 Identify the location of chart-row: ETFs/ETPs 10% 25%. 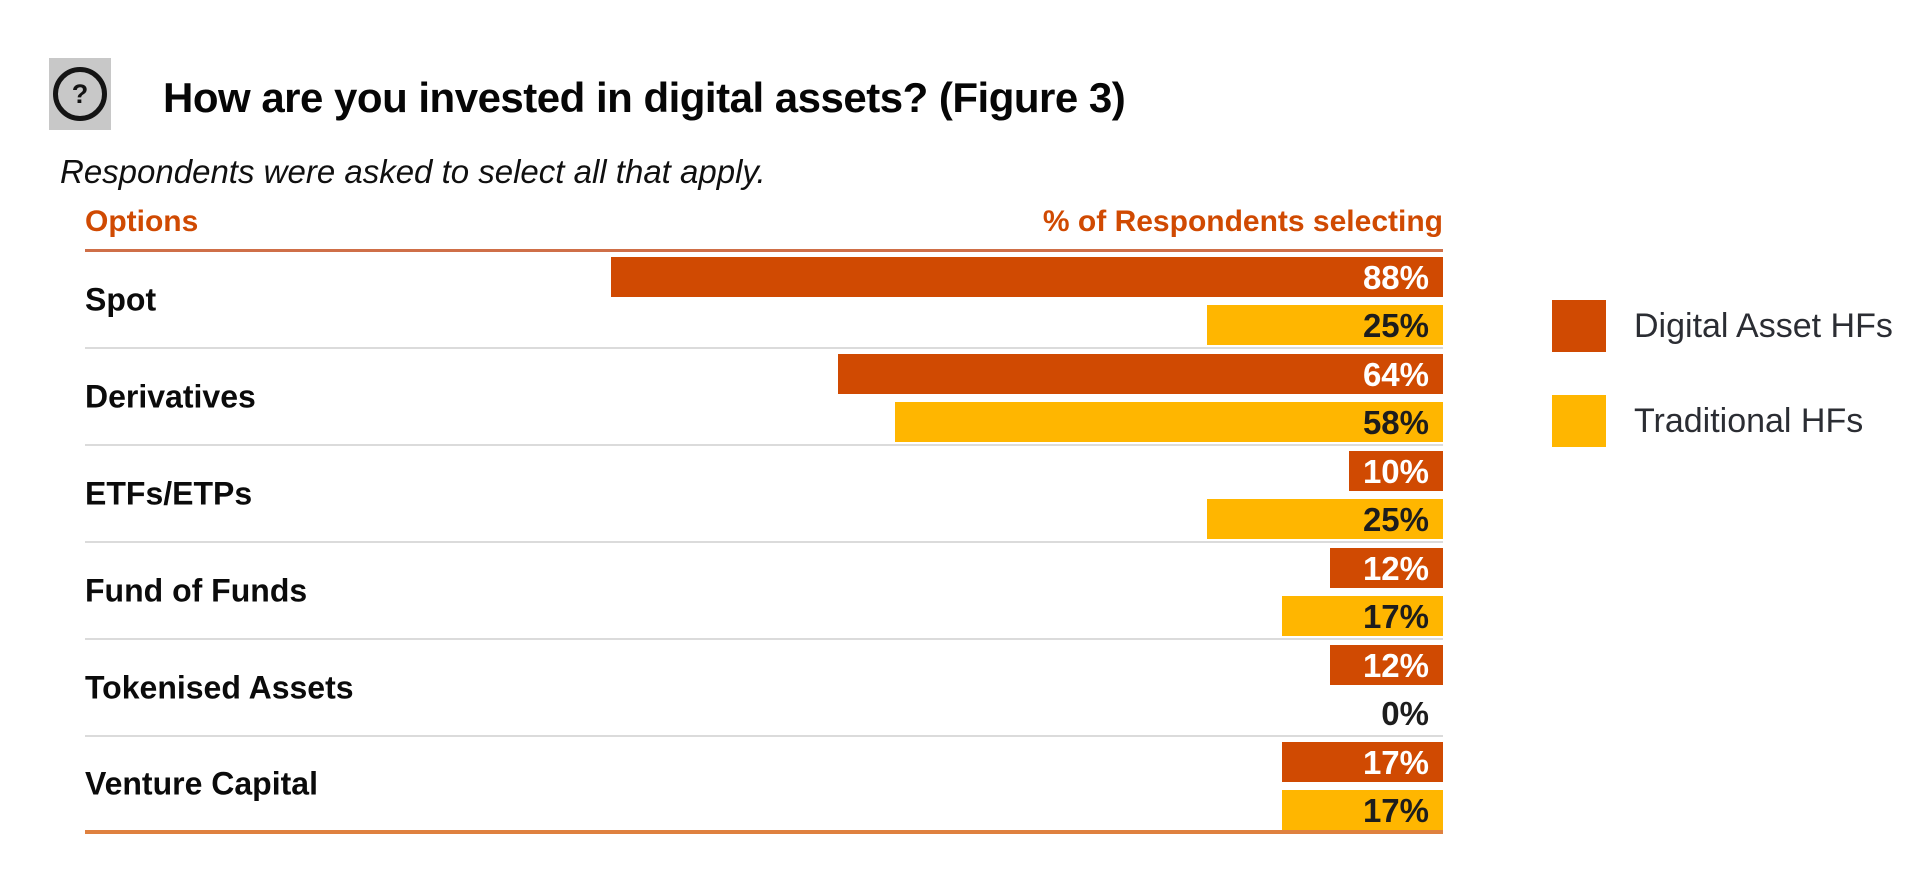
(764, 494).